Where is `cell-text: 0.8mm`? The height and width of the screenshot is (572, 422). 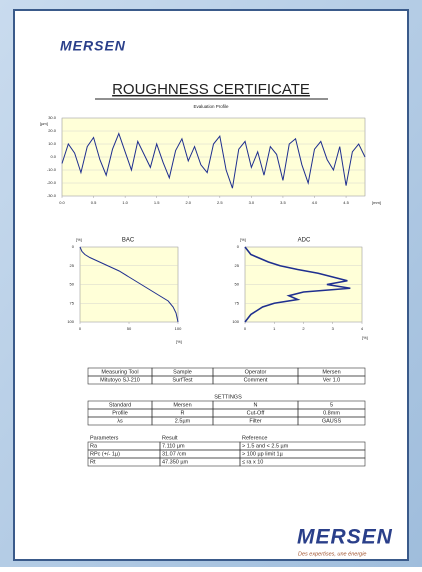 cell-text: 0.8mm is located at coordinates (331, 413).